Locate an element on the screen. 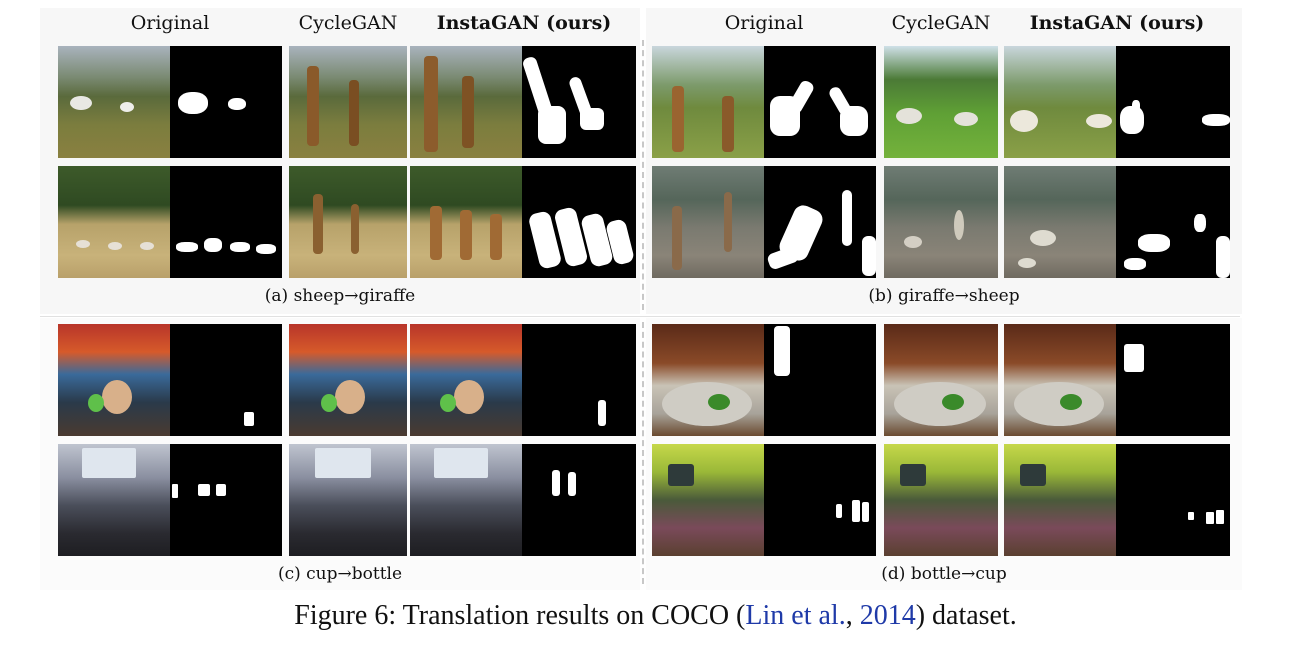 The height and width of the screenshot is (660, 1311). image-c1-instagan is located at coordinates (466, 380).